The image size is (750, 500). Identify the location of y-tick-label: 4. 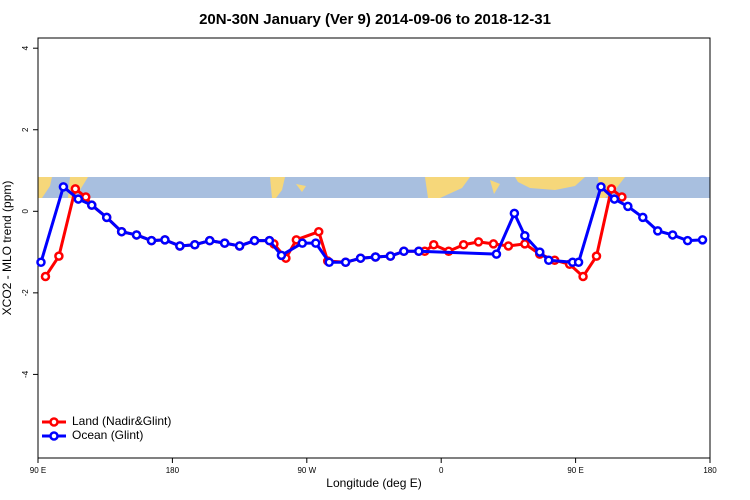
(25, 47).